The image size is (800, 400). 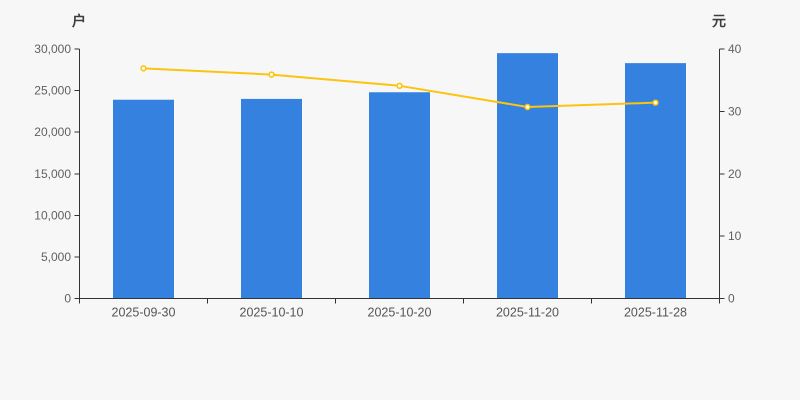 I want to click on left-axis-title: 户, so click(x=79, y=21).